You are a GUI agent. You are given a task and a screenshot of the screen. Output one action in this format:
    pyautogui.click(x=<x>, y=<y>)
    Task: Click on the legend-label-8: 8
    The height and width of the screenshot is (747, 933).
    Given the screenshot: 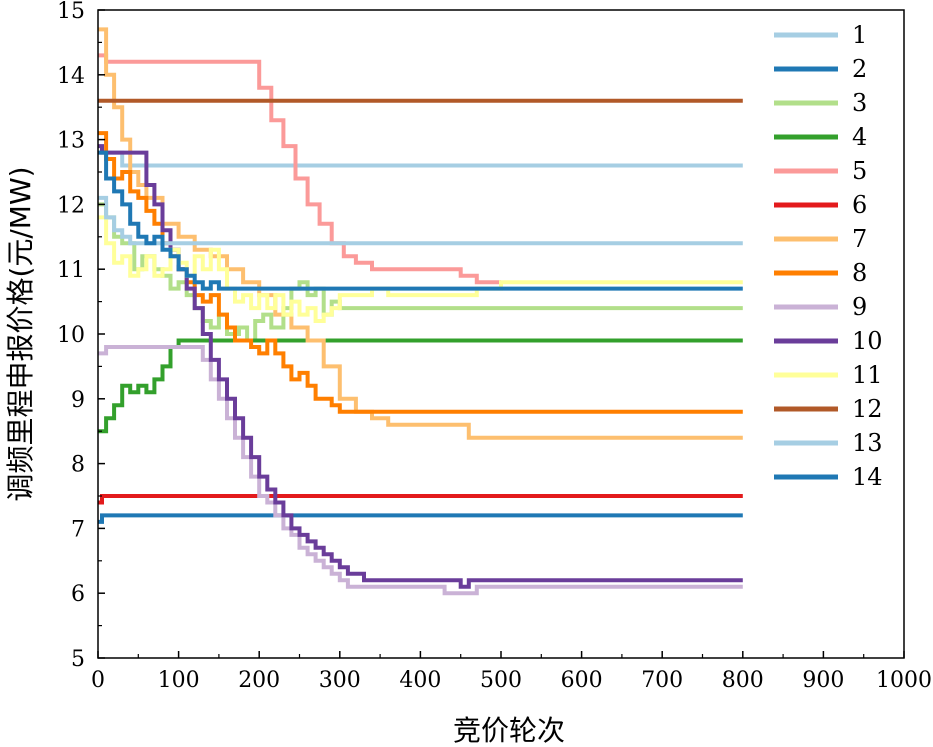 What is the action you would take?
    pyautogui.click(x=859, y=273)
    